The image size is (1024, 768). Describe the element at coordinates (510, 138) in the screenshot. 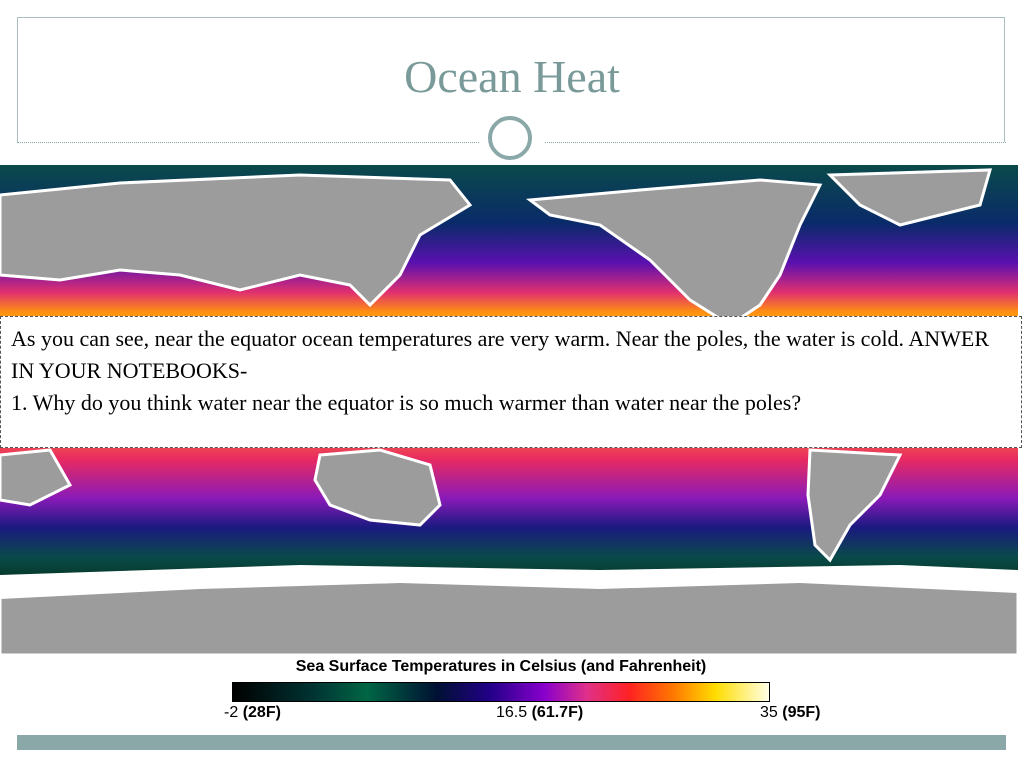

I see `divider-ornament` at that location.